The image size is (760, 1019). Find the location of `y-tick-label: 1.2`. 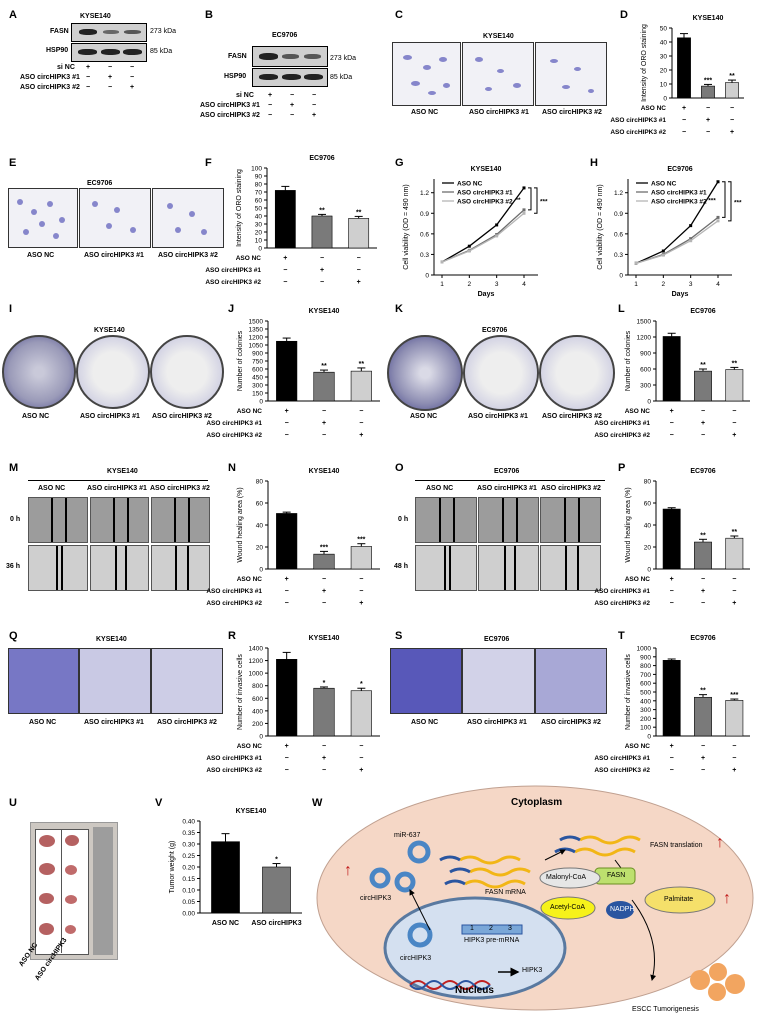

y-tick-label: 1.2 is located at coordinates (424, 193).